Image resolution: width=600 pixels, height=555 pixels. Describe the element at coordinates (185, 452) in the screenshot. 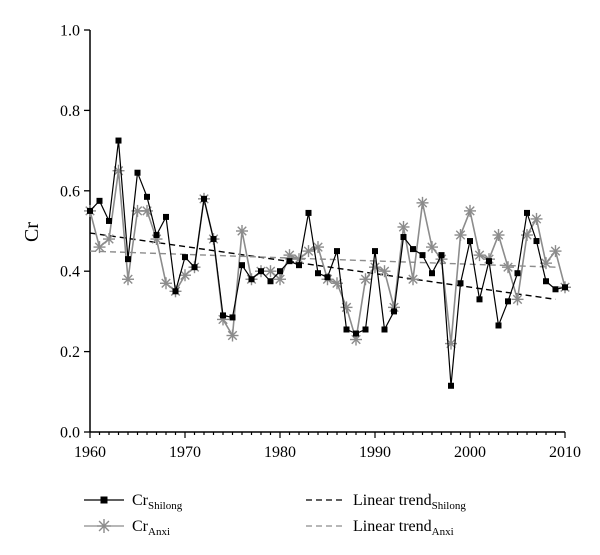

I see `x-tick-label: 1970` at that location.